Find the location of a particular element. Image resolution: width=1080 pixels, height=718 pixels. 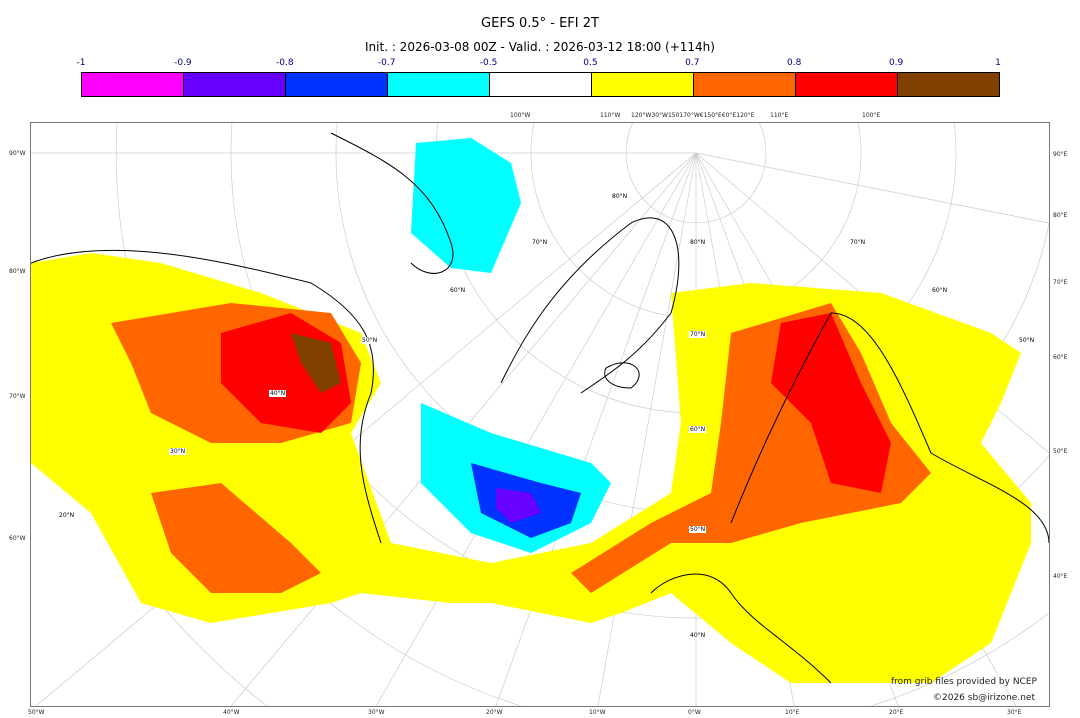

axis-label-bottom: 20°W is located at coordinates (494, 712).